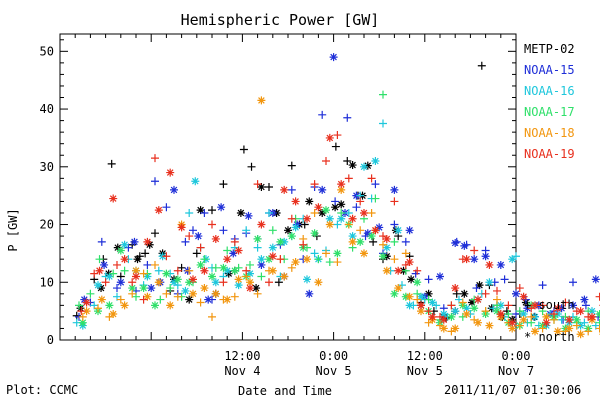 This screenshot has height=400, width=600. What do you see at coordinates (42, 390) in the screenshot?
I see `footer-plot-source: Plot: CCMC` at bounding box center [42, 390].